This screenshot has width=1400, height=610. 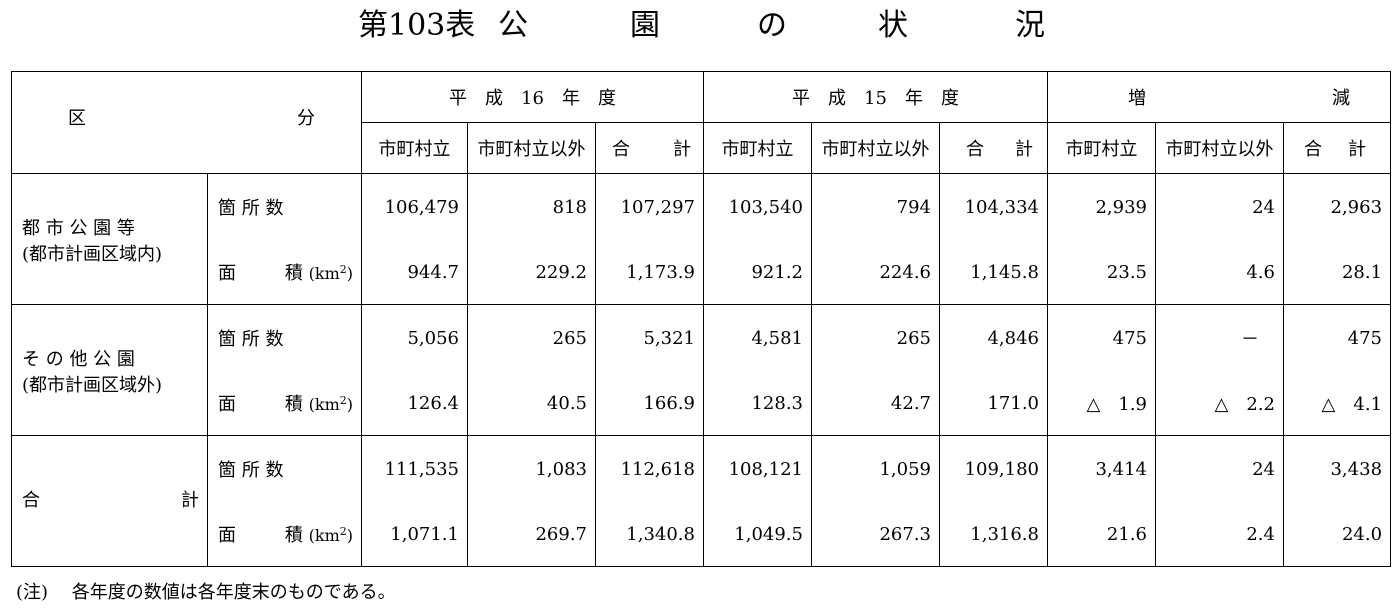 What do you see at coordinates (649, 403) in the screenshot?
I see `cell-value: 166.9` at bounding box center [649, 403].